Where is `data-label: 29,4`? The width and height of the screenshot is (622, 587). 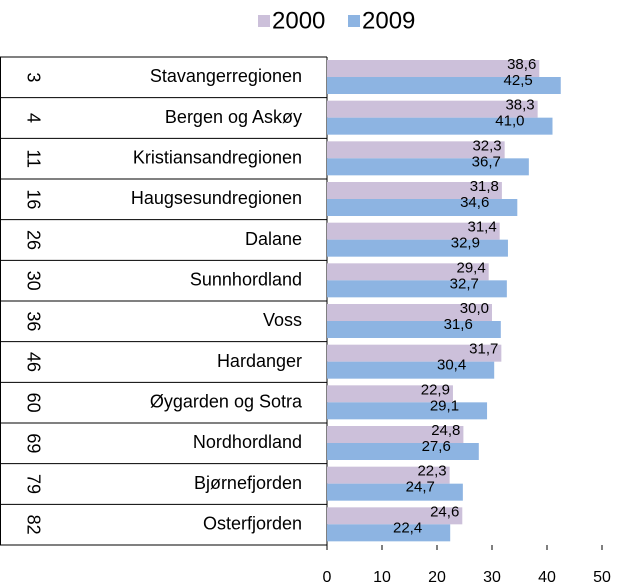 data-label: 29,4 is located at coordinates (470, 267).